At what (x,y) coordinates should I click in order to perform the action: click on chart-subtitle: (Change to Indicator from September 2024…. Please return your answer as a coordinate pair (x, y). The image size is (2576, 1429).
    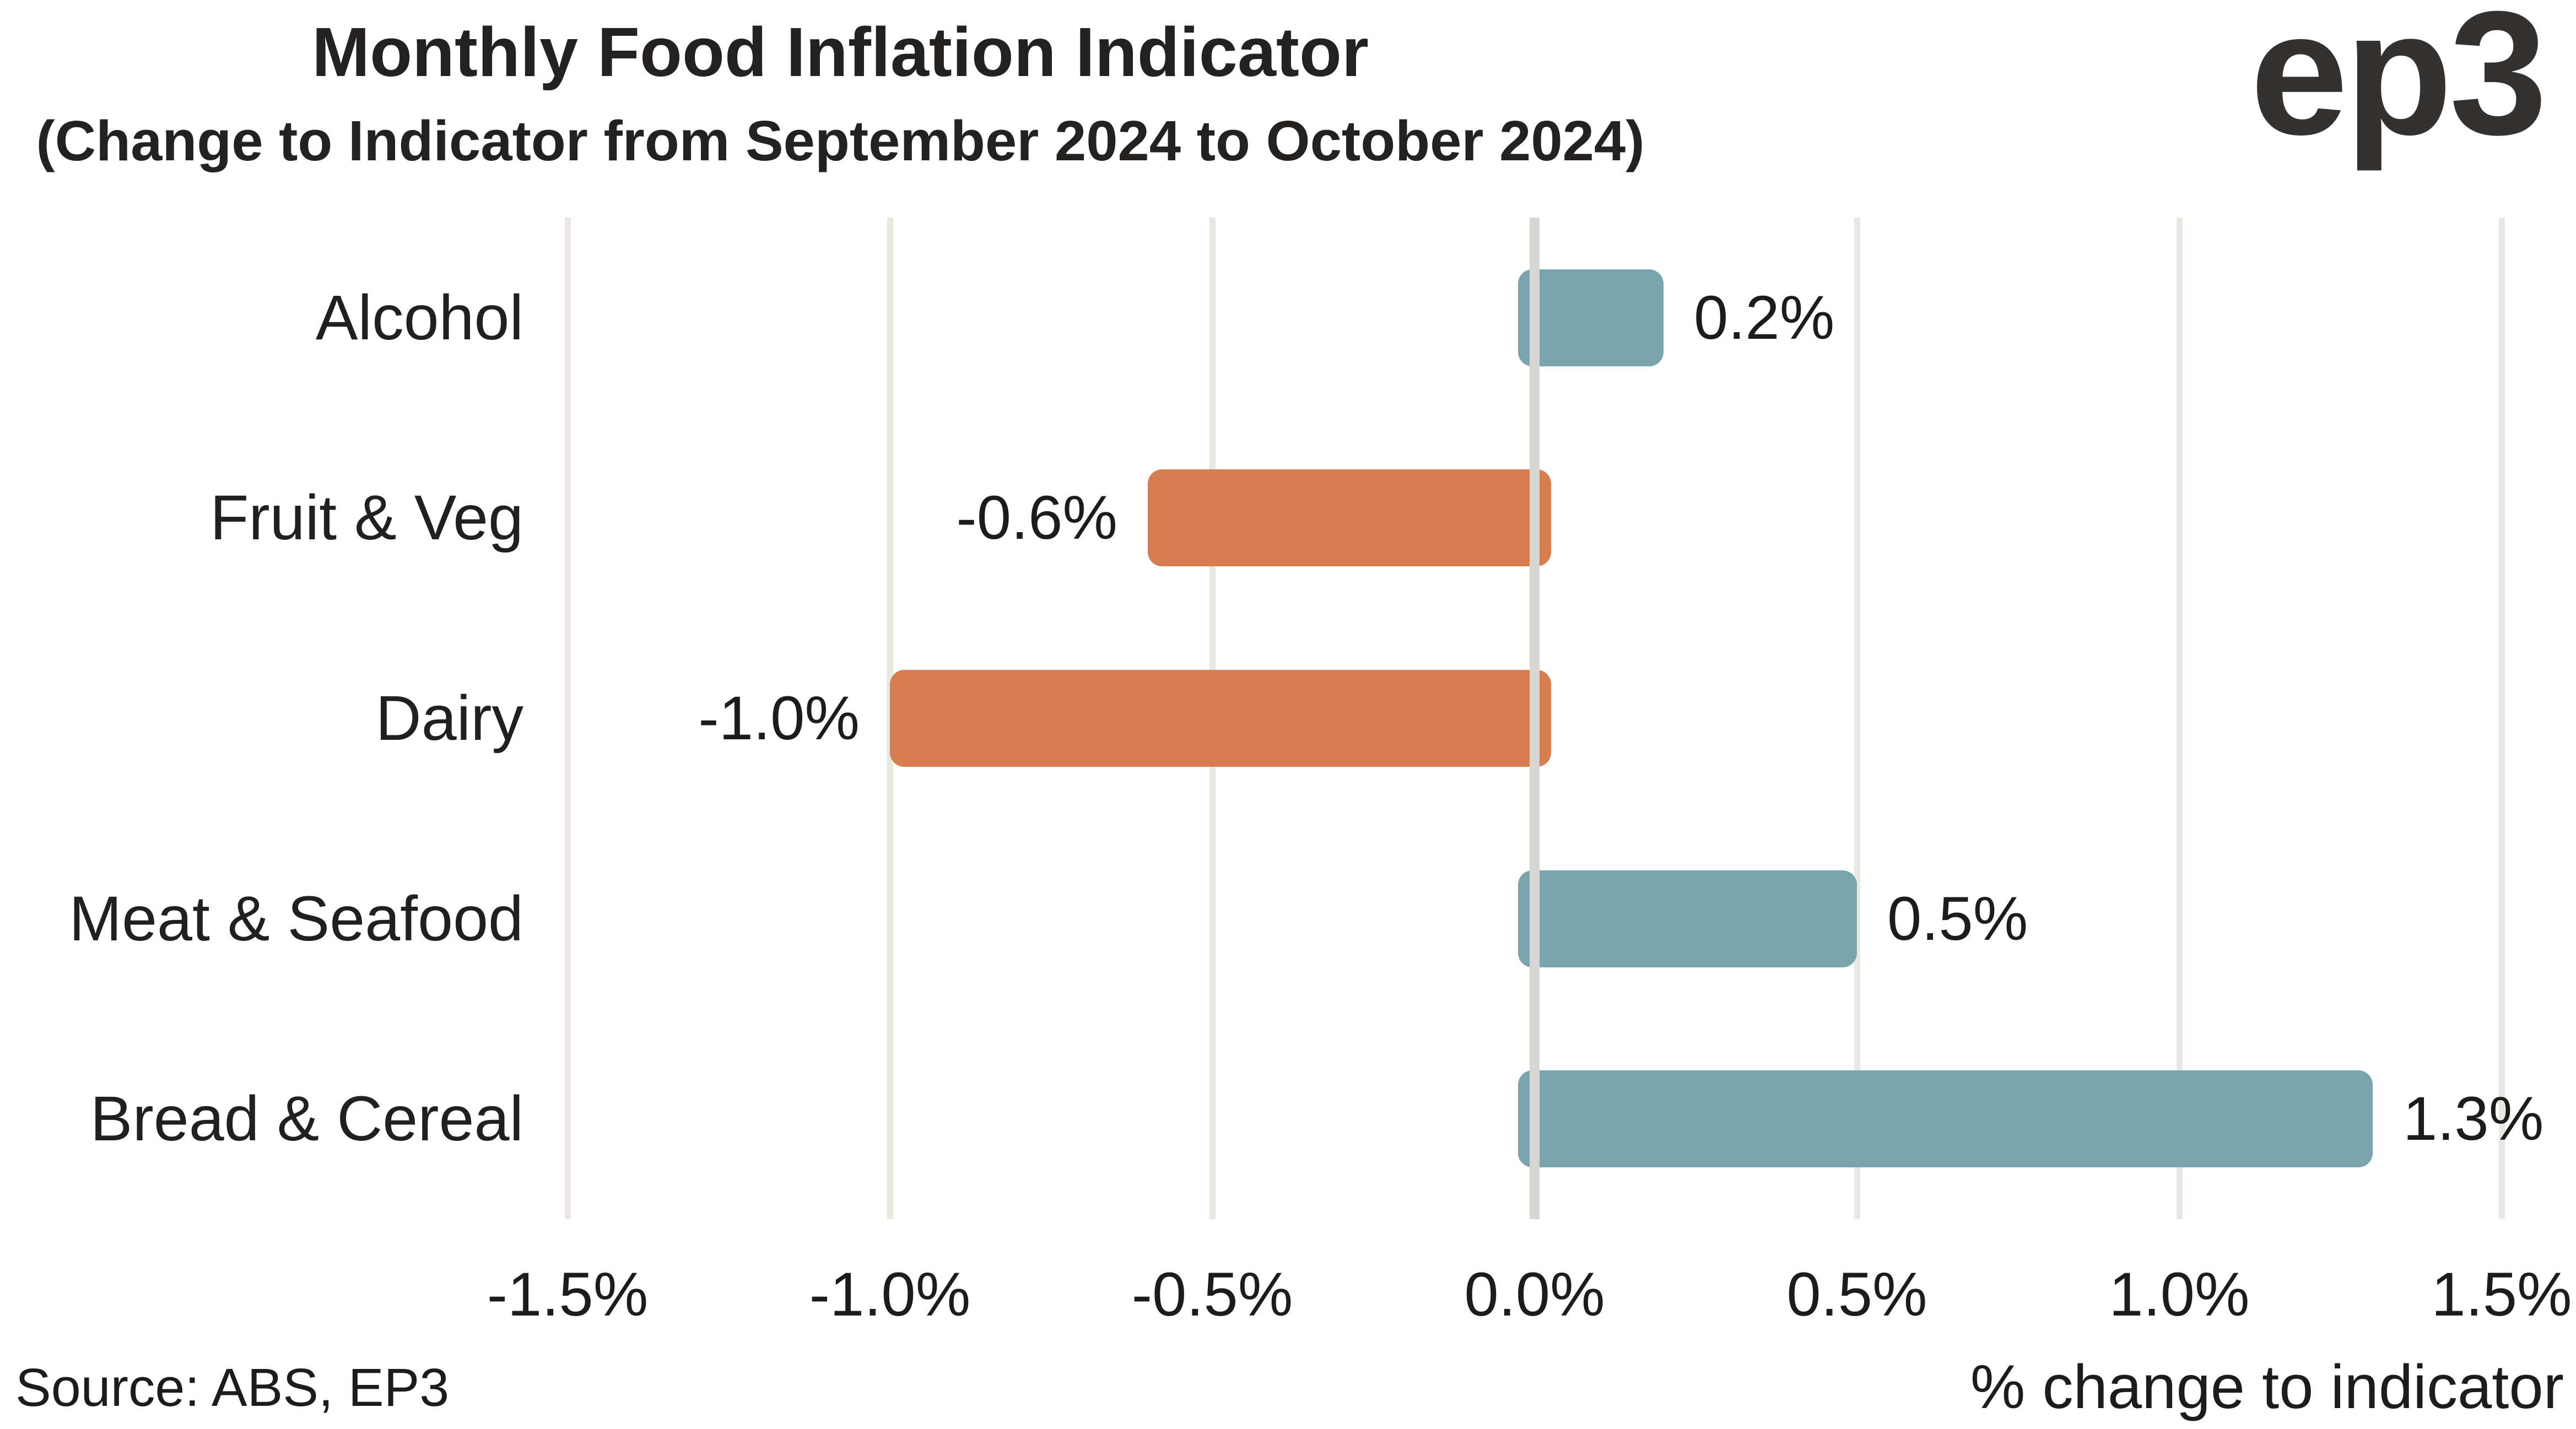
    Looking at the image, I should click on (840, 140).